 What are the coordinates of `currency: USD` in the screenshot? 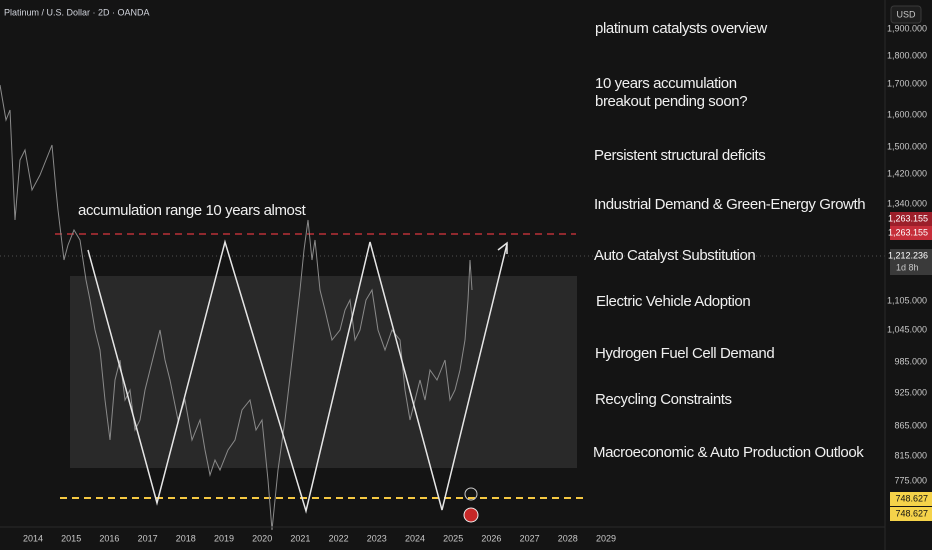 It's located at (906, 14).